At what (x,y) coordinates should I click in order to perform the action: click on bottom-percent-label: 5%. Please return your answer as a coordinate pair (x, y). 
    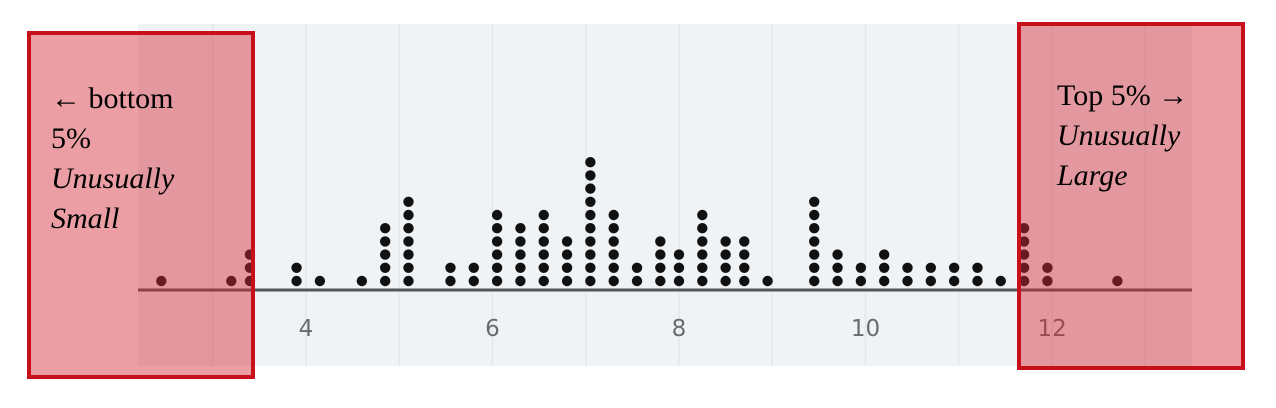
    Looking at the image, I should click on (71, 138).